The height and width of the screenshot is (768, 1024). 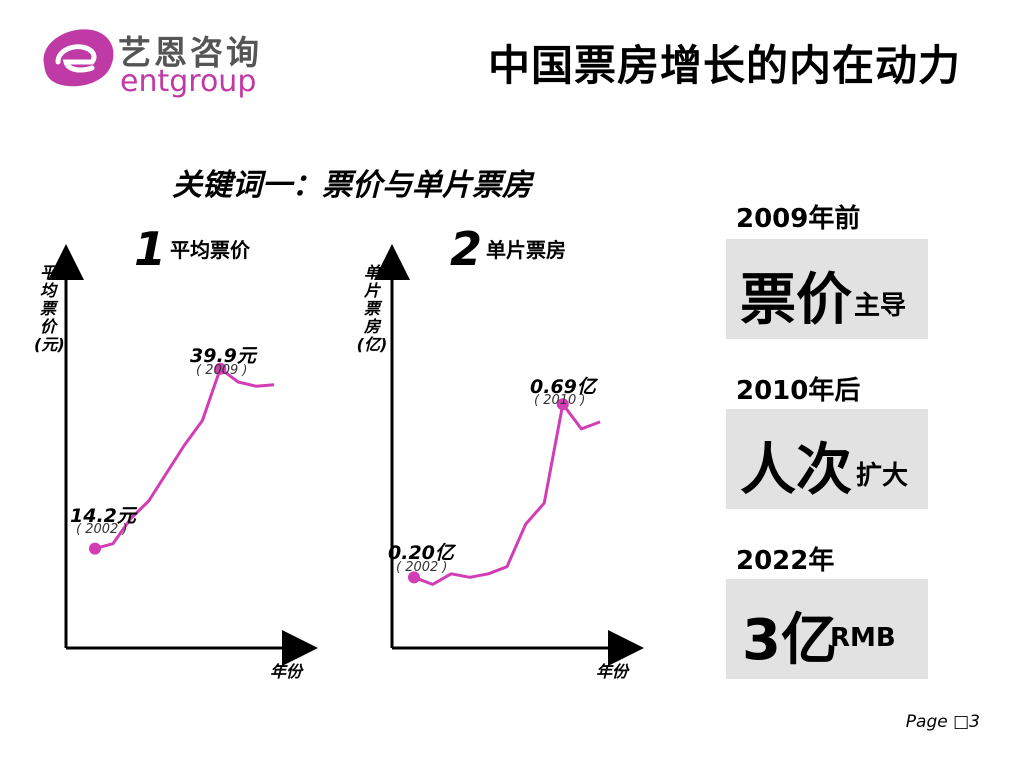 I want to click on chart1-peak-year-label: ( 2009 ), so click(x=222, y=370).